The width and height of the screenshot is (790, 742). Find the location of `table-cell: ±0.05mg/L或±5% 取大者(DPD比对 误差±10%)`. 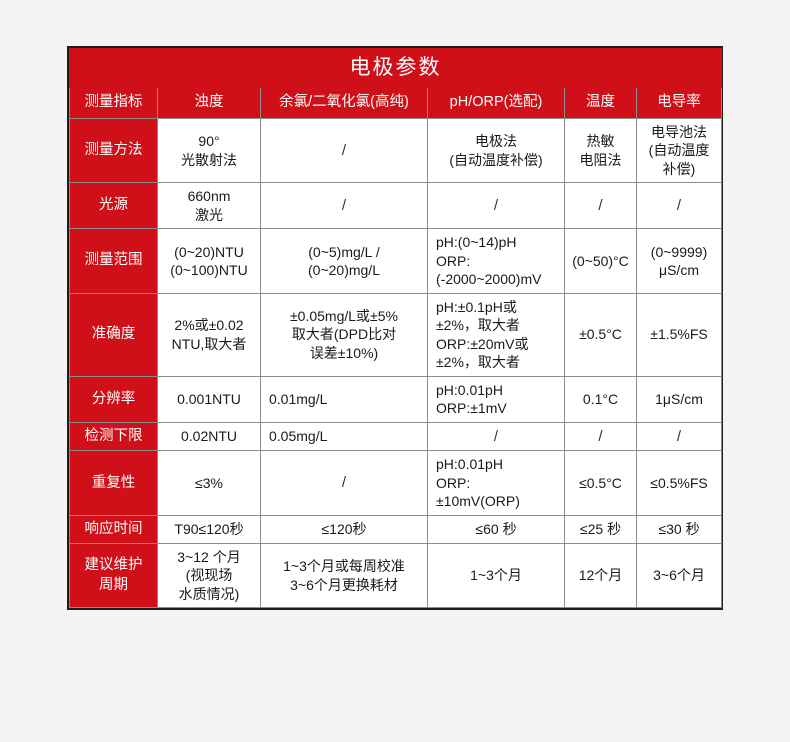

table-cell: ±0.05mg/L或±5% 取大者(DPD比对 误差±10%) is located at coordinates (344, 334).